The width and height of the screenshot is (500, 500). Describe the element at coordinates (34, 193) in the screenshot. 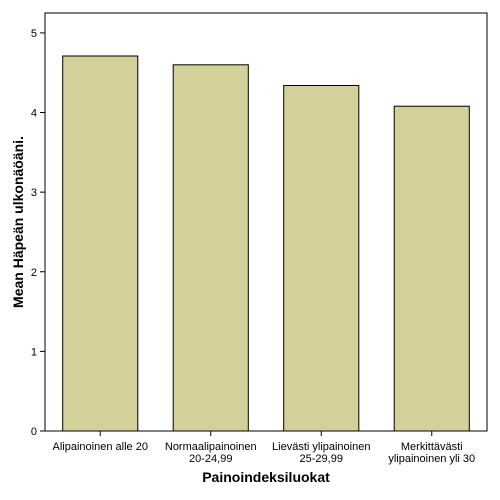

I see `y-tick-label: 3` at that location.